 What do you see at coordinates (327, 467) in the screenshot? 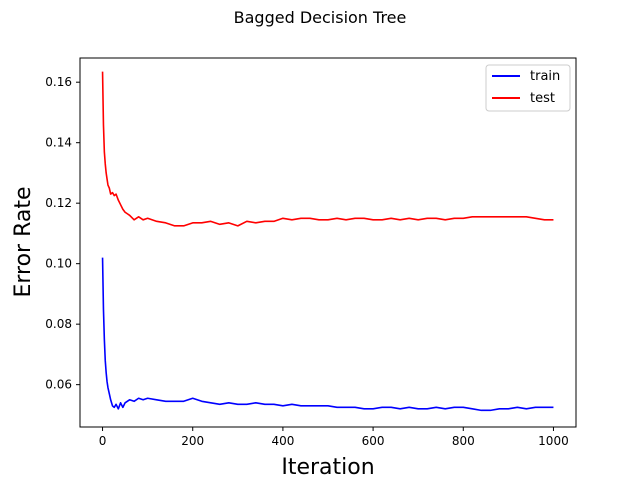
I see `x-axis-label: Iteration` at bounding box center [327, 467].